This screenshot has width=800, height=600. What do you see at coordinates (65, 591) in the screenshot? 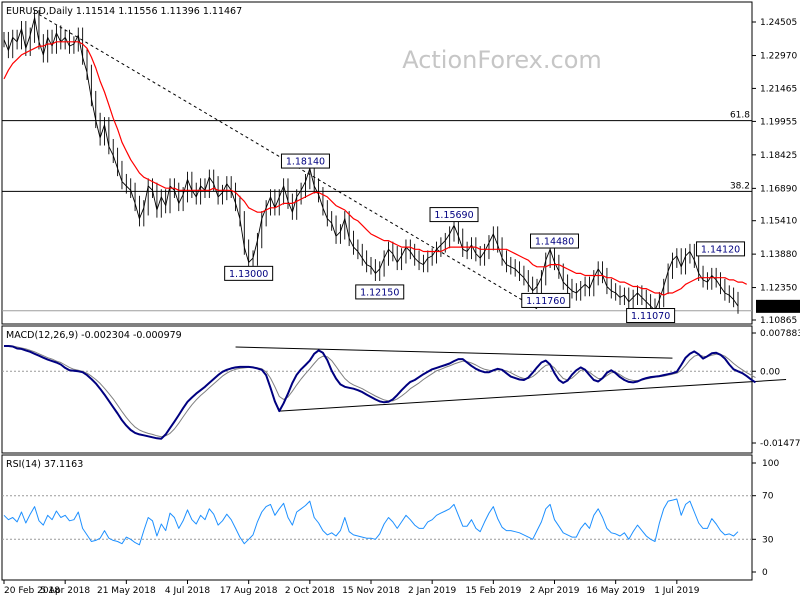
I see `x-tick-label: 5 Apr 2018` at bounding box center [65, 591].